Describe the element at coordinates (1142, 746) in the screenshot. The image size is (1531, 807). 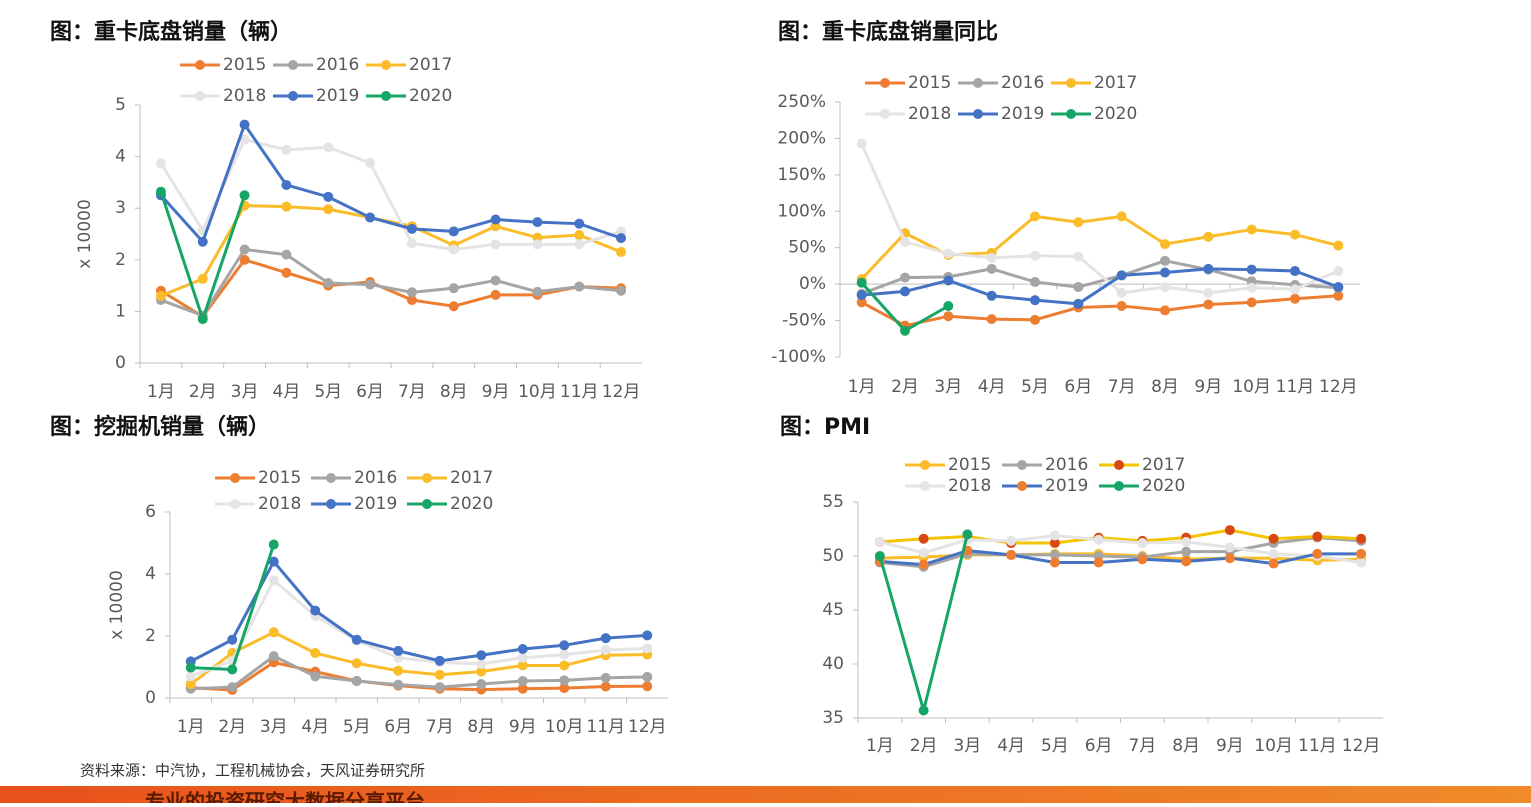
I see `x-tick-label: 7月` at that location.